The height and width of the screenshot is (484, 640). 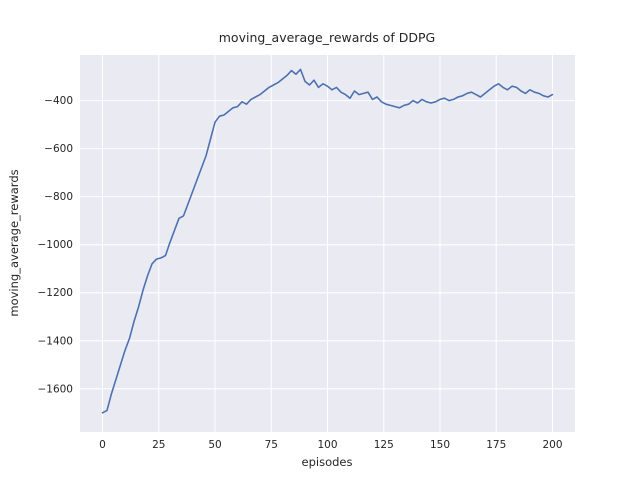 What do you see at coordinates (58, 101) in the screenshot?
I see `y-tick-label: −400` at bounding box center [58, 101].